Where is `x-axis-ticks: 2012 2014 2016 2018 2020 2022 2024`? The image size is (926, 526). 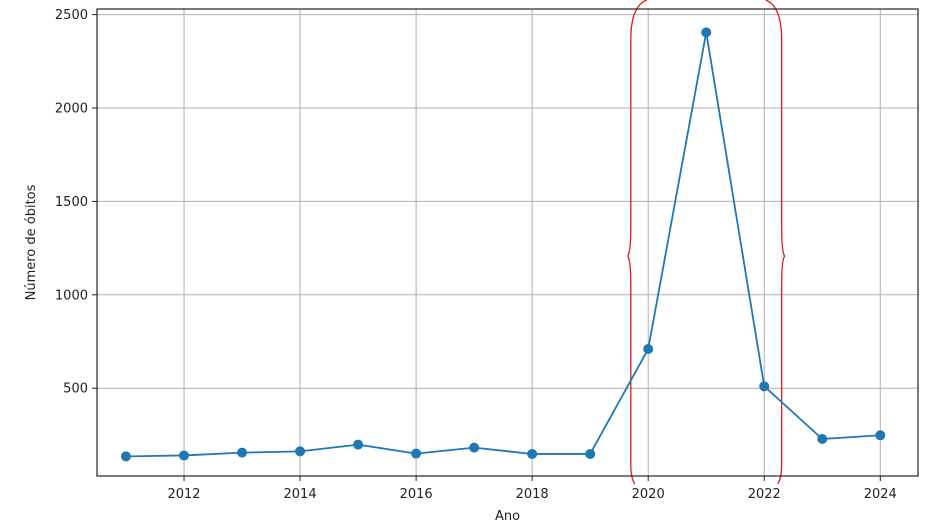 x-axis-ticks: 2012 2014 2016 2018 2020 2022 2024 is located at coordinates (532, 489).